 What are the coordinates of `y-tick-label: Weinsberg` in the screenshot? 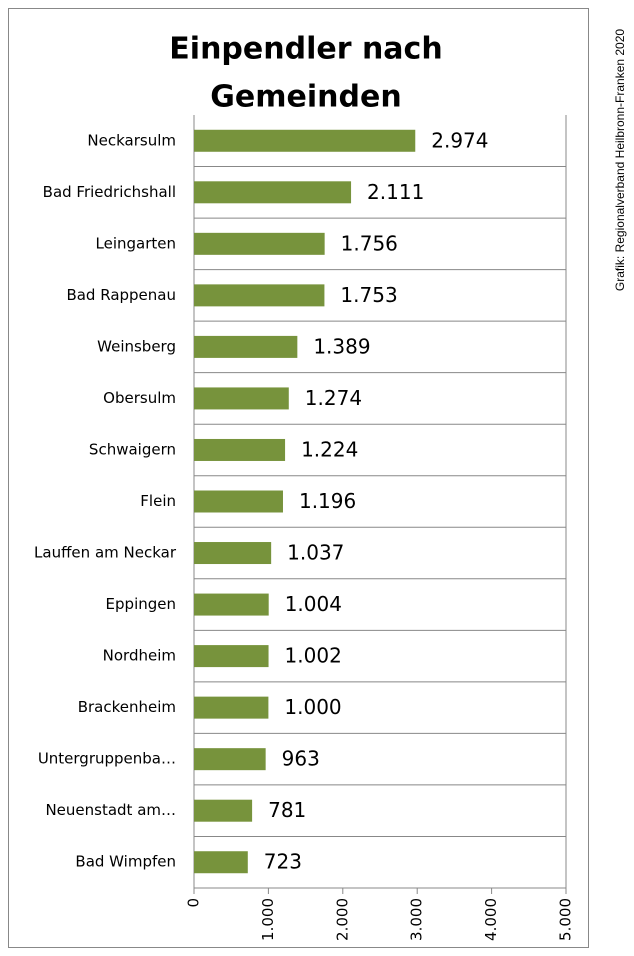 It's located at (136, 346).